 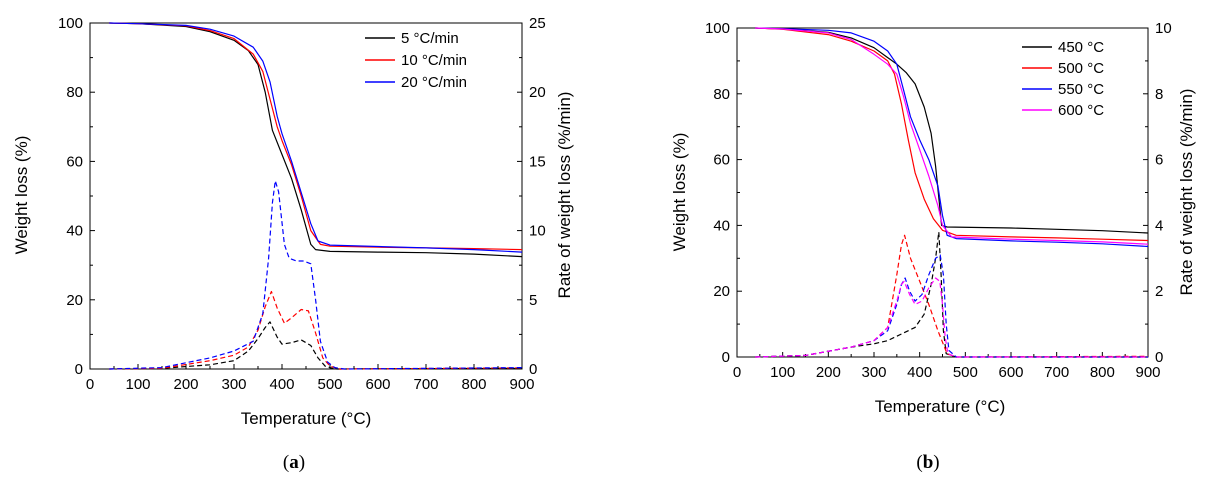 I want to click on panel-b-x-tick-label: 0, so click(x=737, y=372).